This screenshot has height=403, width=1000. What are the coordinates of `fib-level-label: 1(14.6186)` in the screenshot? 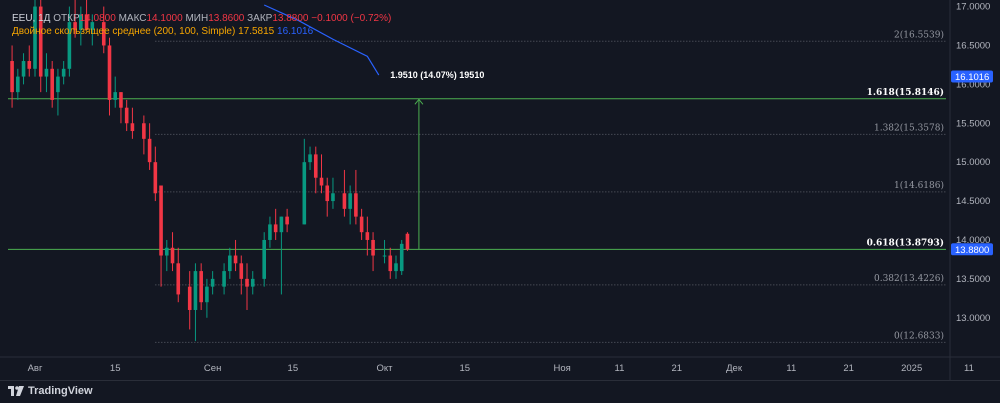 It's located at (919, 185).